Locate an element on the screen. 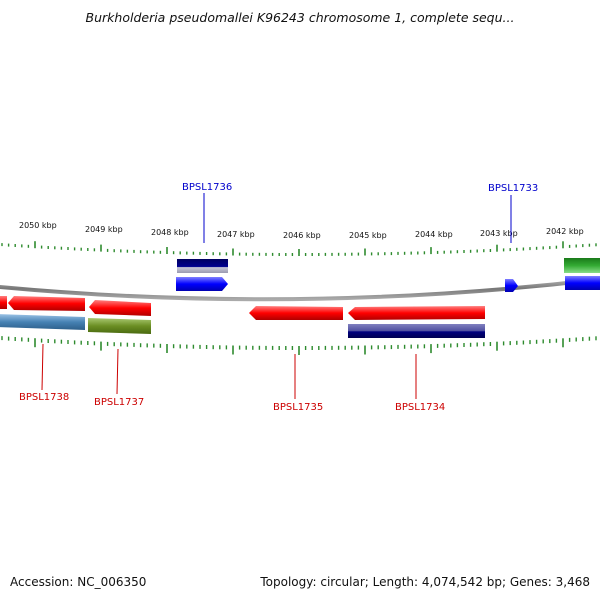 This screenshot has height=600, width=600. gene-label-bpsl1736: BPSL1736 is located at coordinates (207, 187).